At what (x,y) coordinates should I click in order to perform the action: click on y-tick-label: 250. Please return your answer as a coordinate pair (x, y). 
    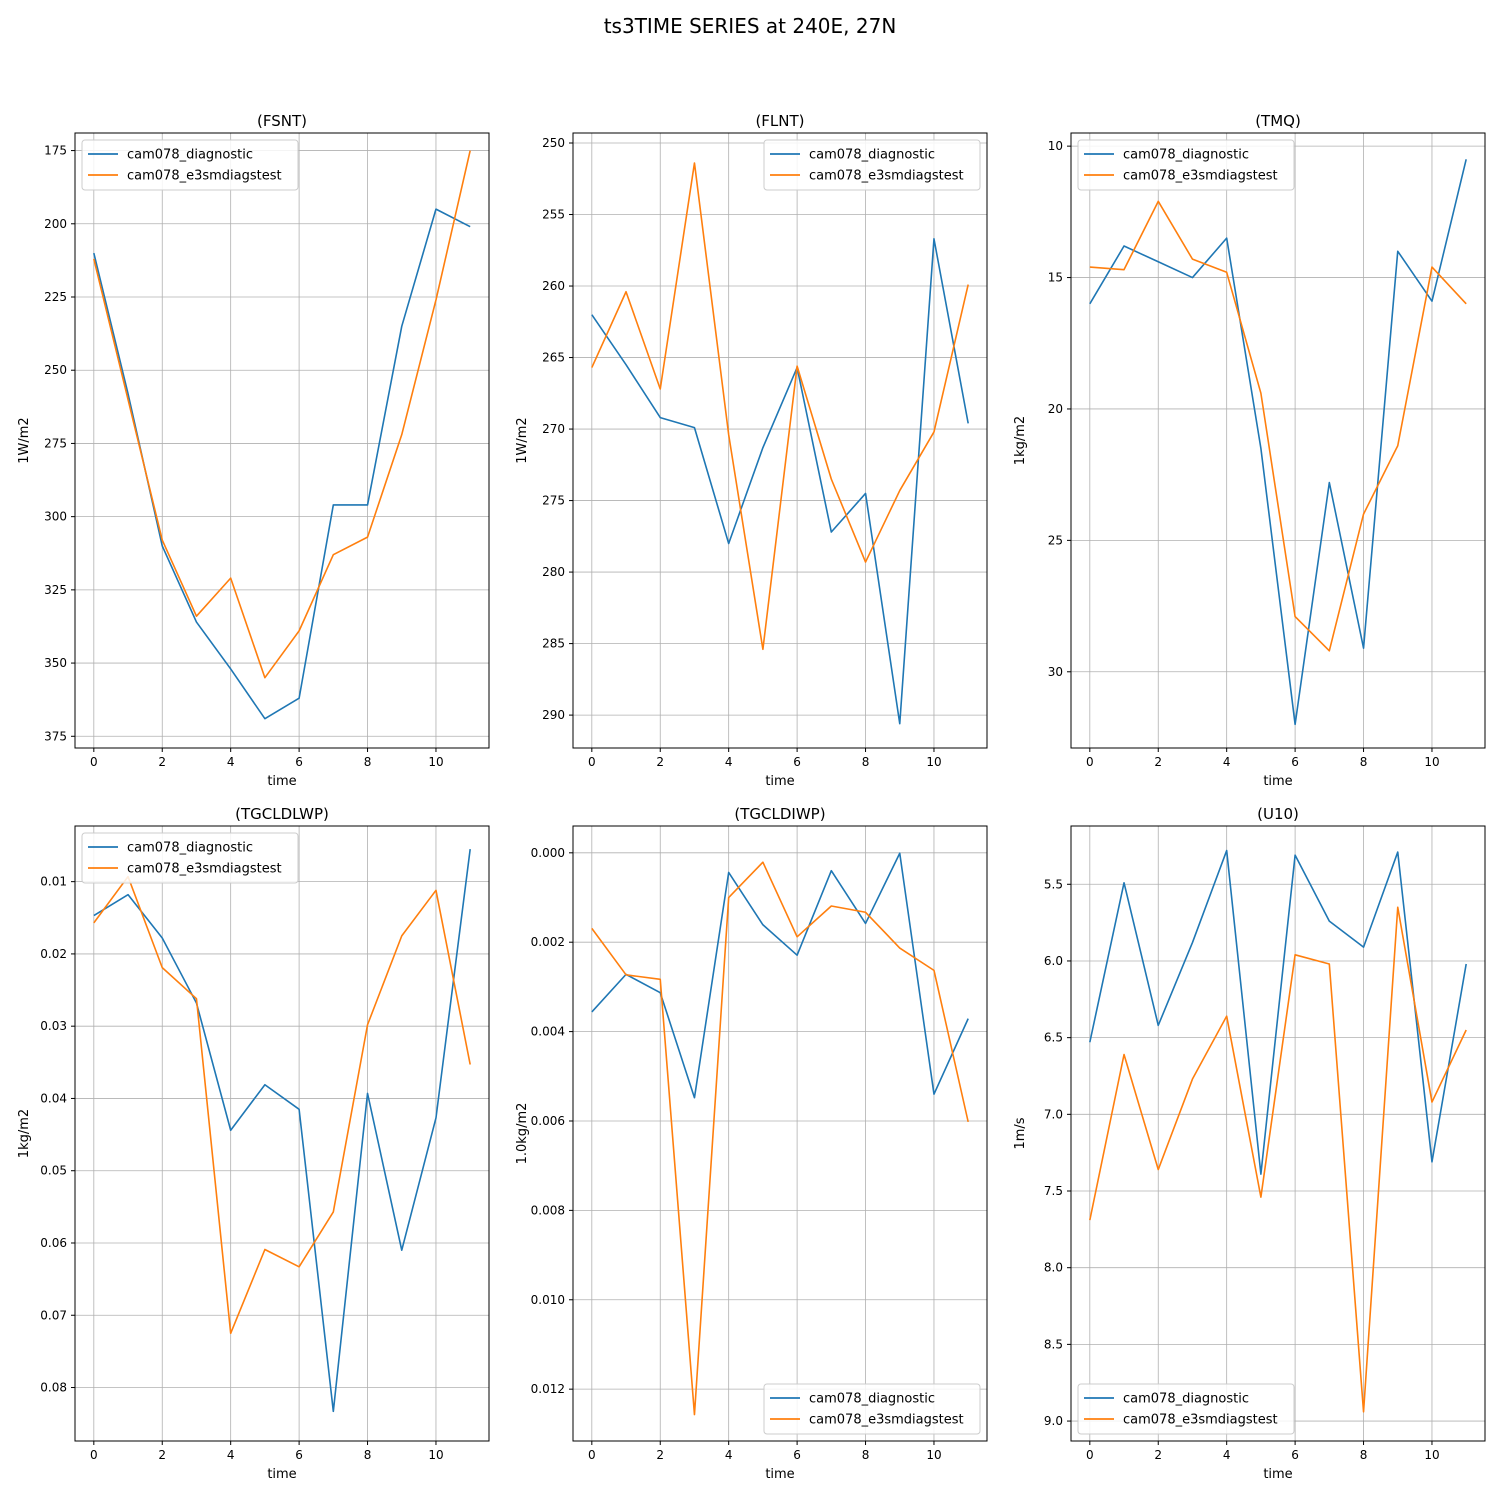
    Looking at the image, I should click on (553, 143).